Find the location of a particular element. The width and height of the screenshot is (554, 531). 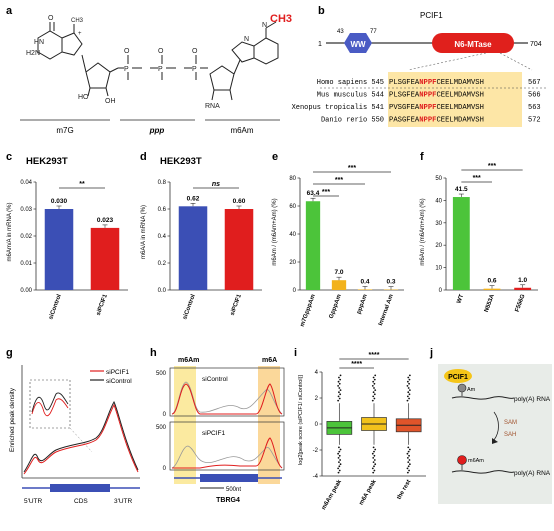

legend-sipcif1: siPCIF1 is located at coordinates (118, 372).